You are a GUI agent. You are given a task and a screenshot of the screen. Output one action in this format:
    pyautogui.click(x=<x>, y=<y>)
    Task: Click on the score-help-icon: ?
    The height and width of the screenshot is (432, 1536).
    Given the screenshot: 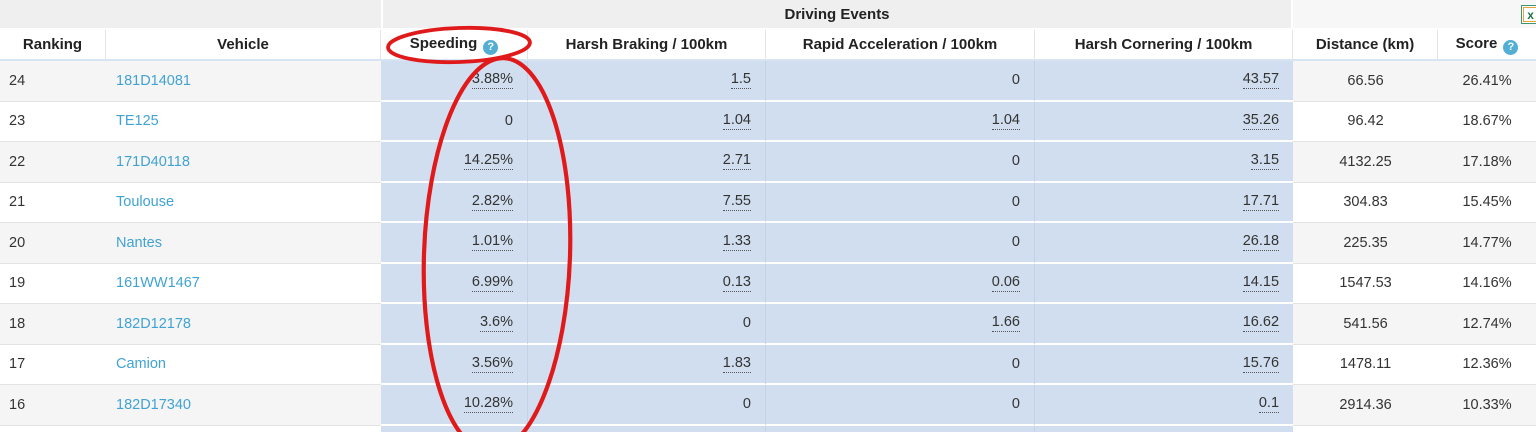 What is the action you would take?
    pyautogui.click(x=1511, y=47)
    